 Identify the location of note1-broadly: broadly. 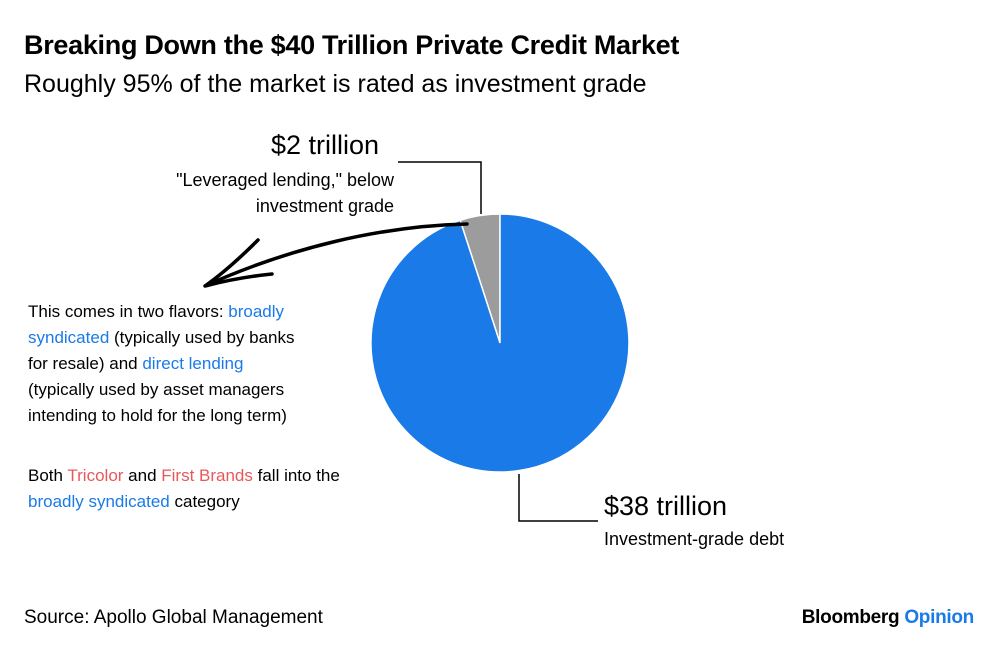
(256, 311).